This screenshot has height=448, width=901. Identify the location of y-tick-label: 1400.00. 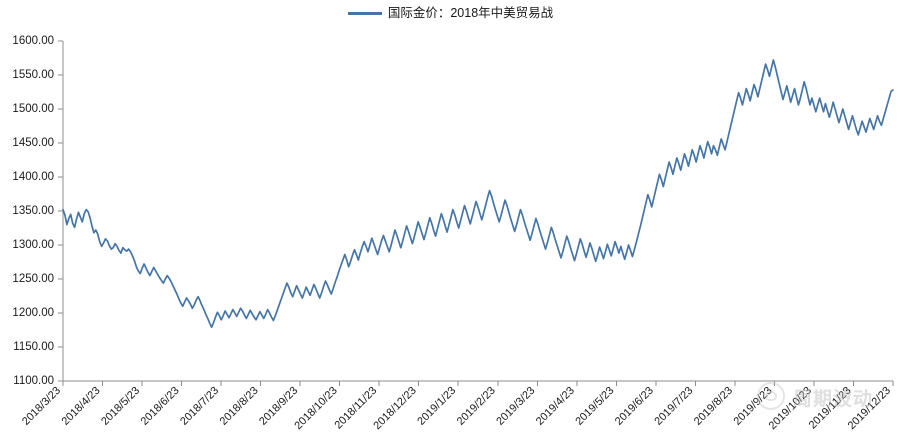
(33, 177).